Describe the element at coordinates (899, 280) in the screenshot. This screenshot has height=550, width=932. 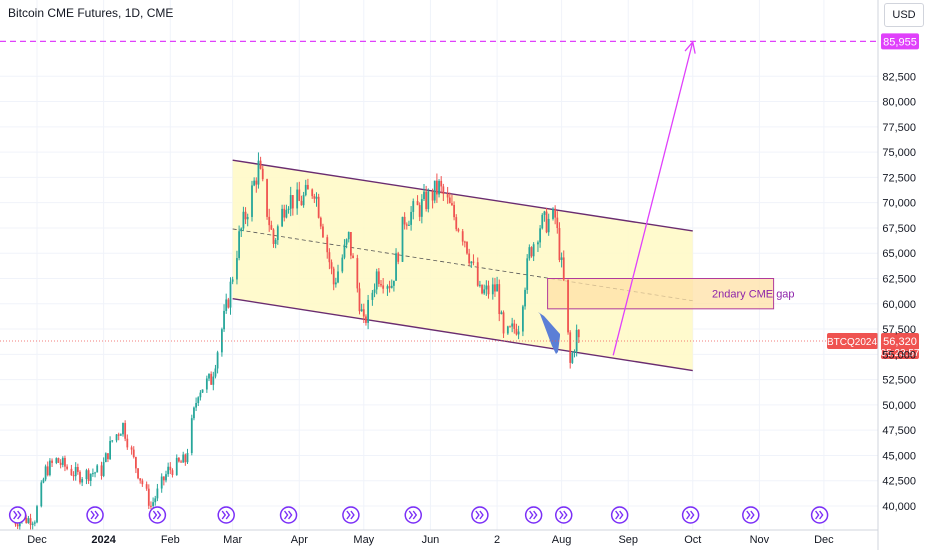
I see `y-tick-label: 62,500` at that location.